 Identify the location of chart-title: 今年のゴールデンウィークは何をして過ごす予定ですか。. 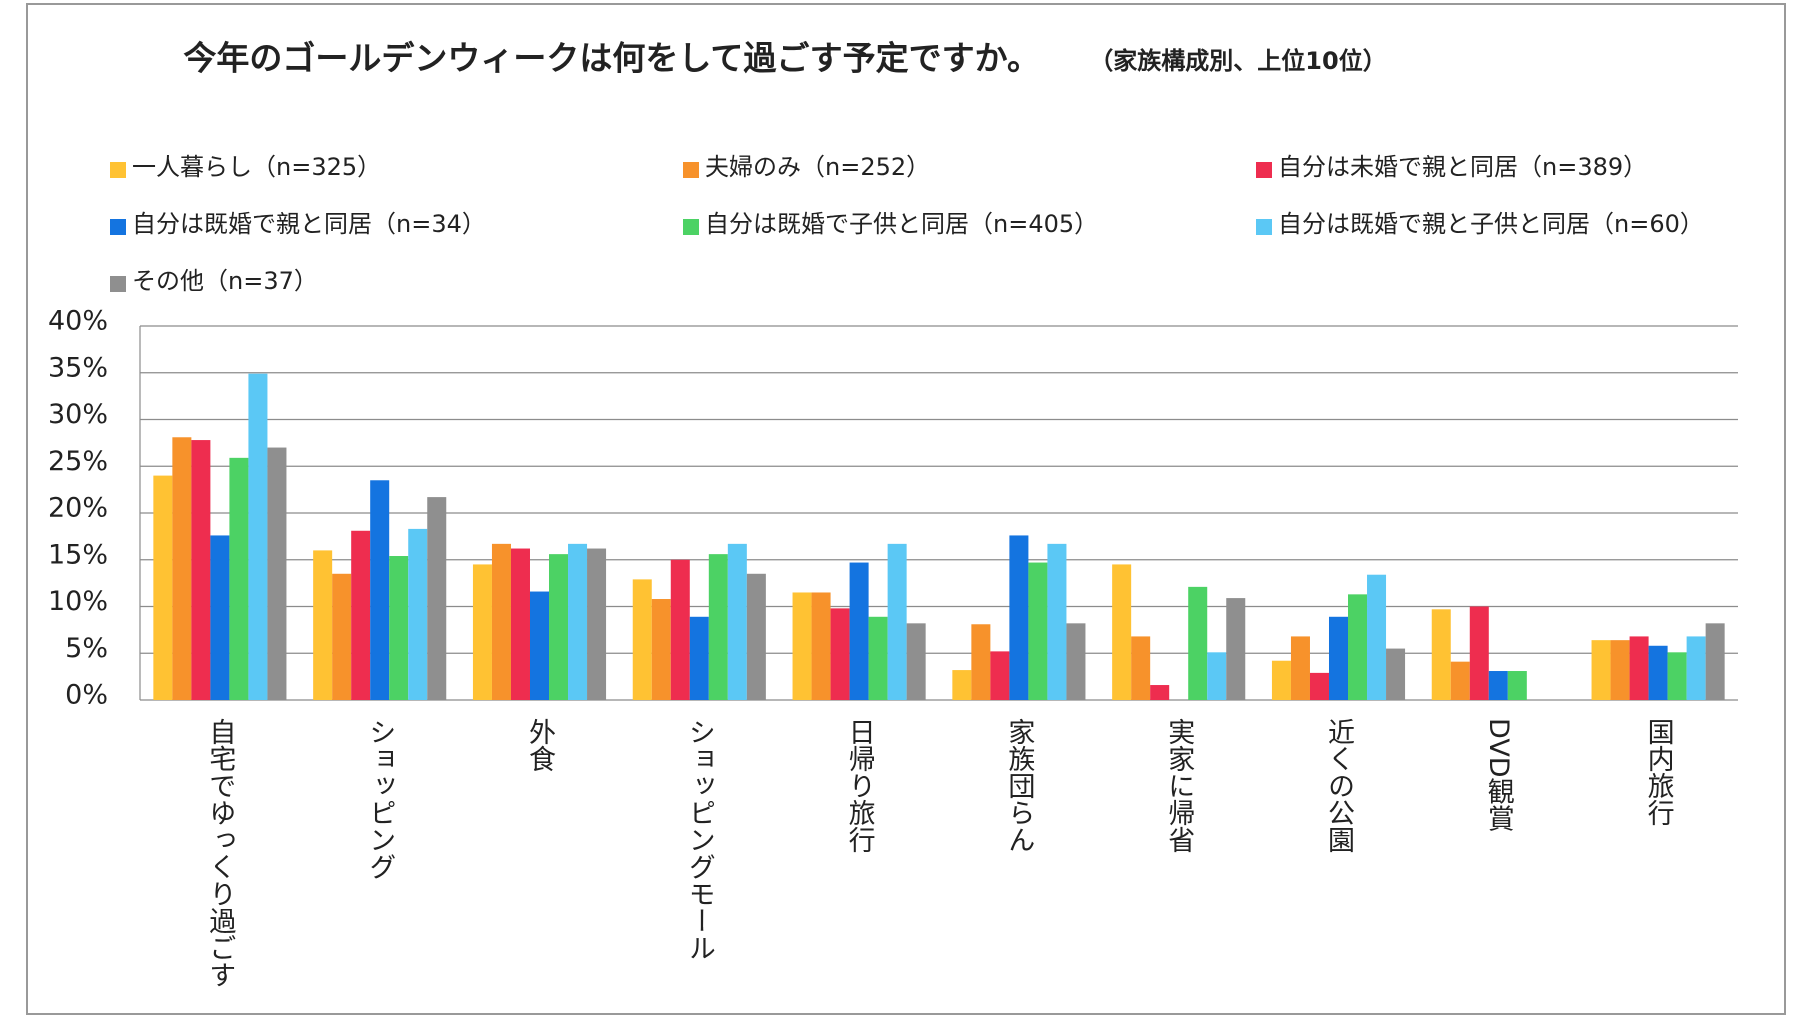
(611, 58).